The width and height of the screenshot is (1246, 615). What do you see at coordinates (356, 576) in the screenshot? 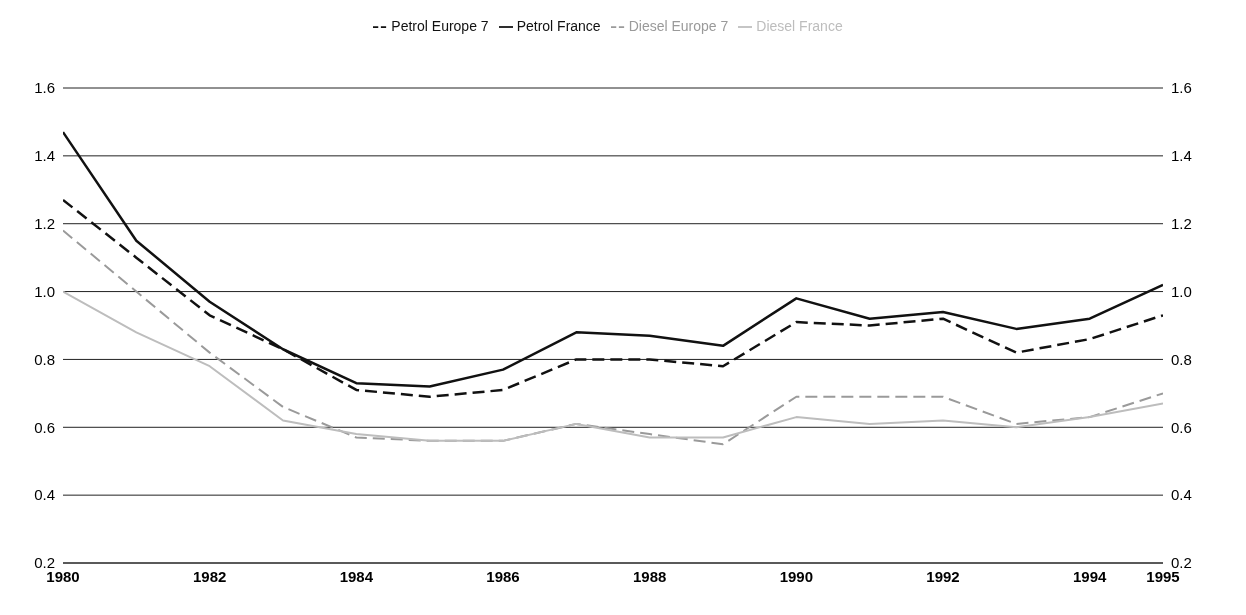
I see `x-tick-label: 1984` at bounding box center [356, 576].